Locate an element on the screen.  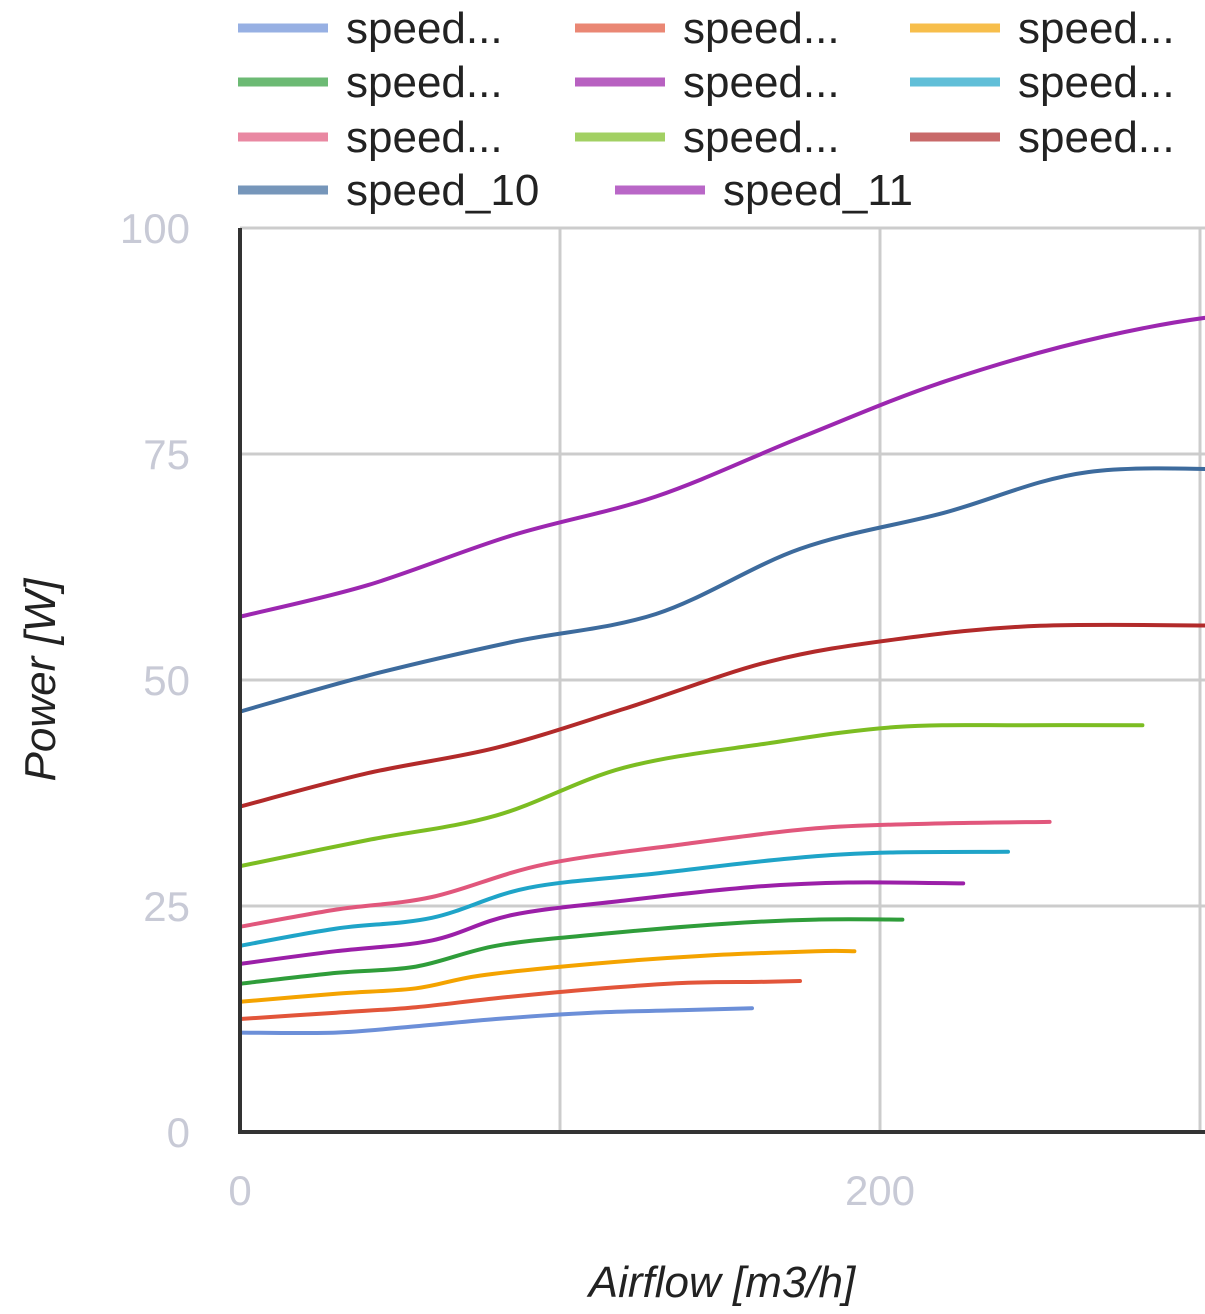
x-tick-label: 200 is located at coordinates (880, 1190).